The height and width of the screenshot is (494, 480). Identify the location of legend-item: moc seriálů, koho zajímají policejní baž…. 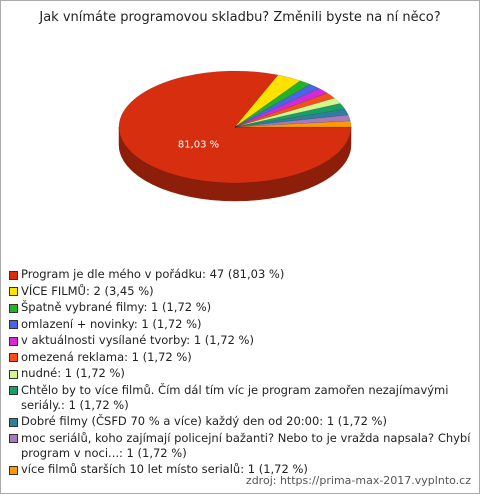
(240, 446).